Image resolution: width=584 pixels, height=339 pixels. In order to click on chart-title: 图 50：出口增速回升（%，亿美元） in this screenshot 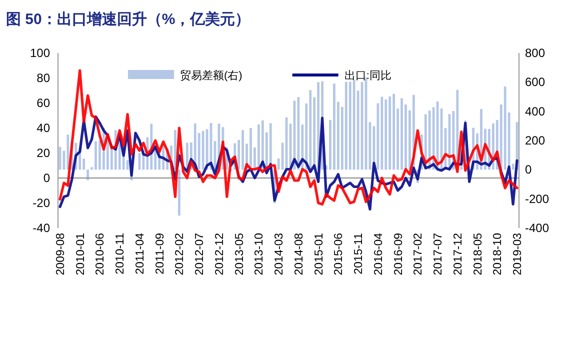, I will do `click(128, 19)`.